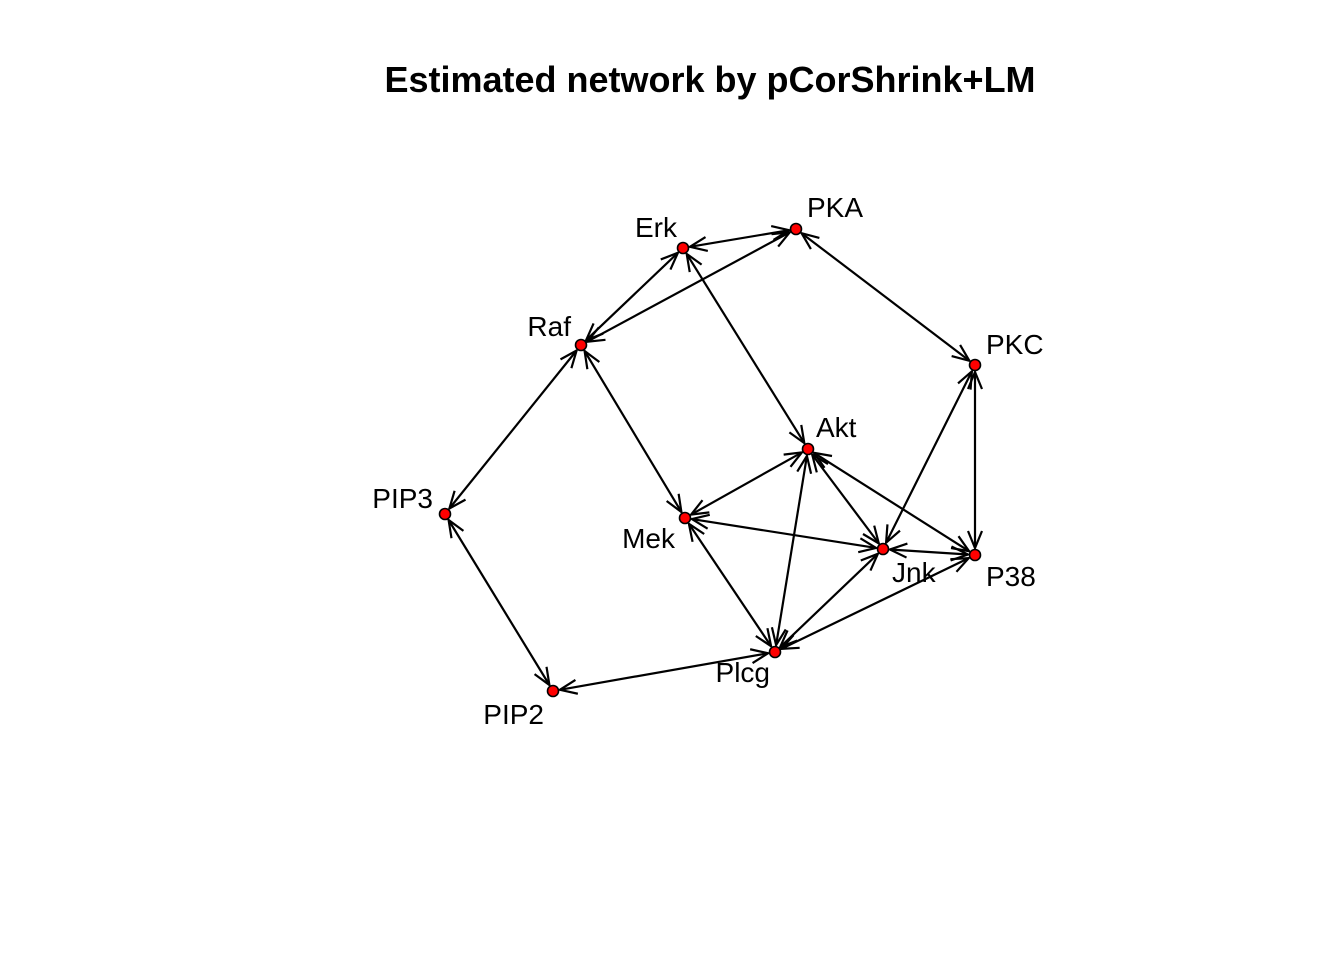  Describe the element at coordinates (739, 238) in the screenshot. I see `edge-erk-pka` at that location.